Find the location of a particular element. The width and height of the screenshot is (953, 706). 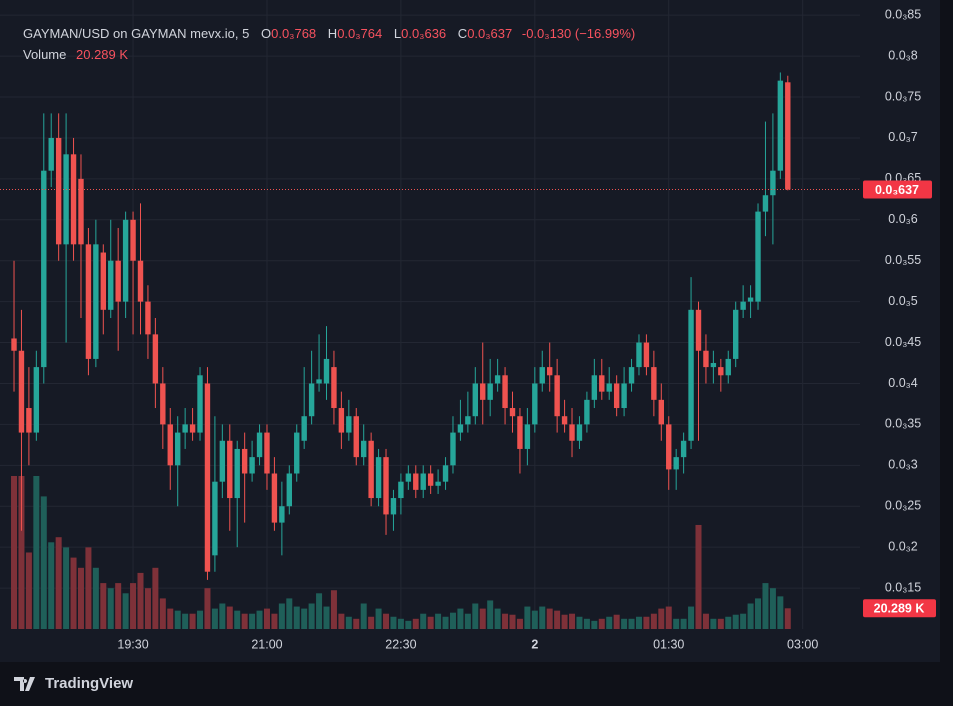

x-tick-label: 22:30 is located at coordinates (400, 644).